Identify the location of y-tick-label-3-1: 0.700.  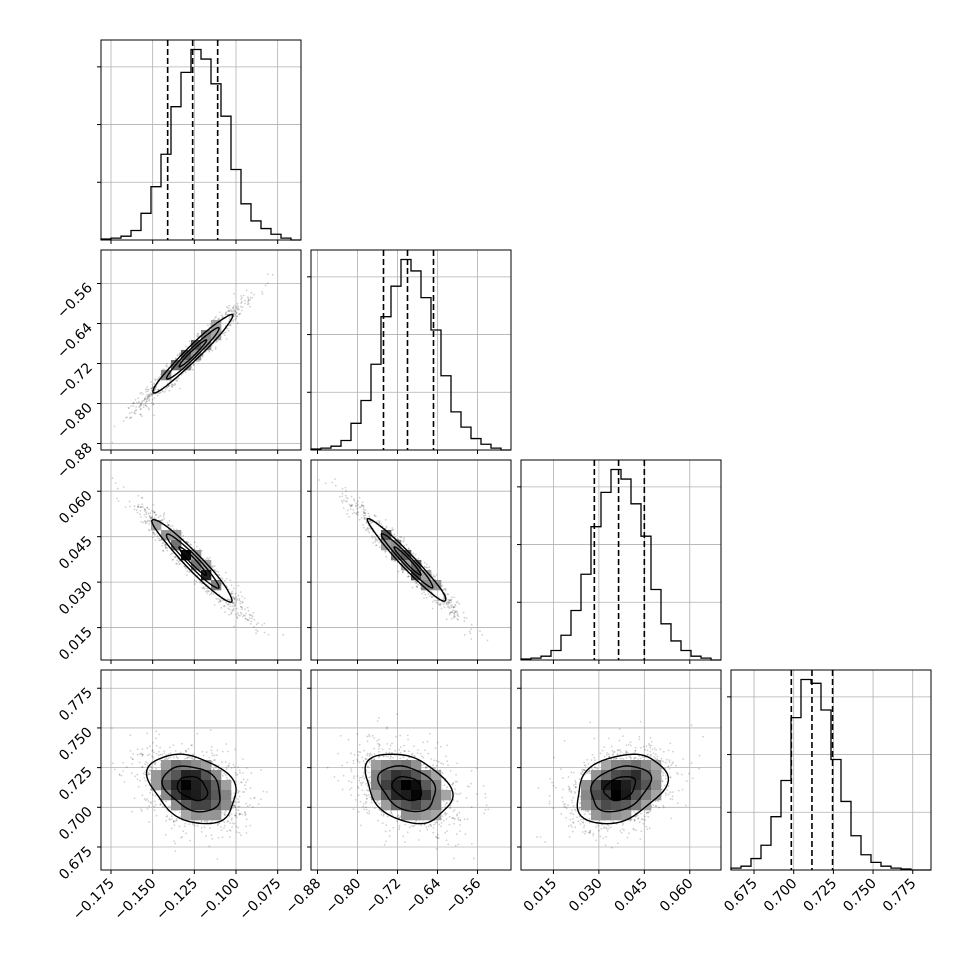
(76, 824).